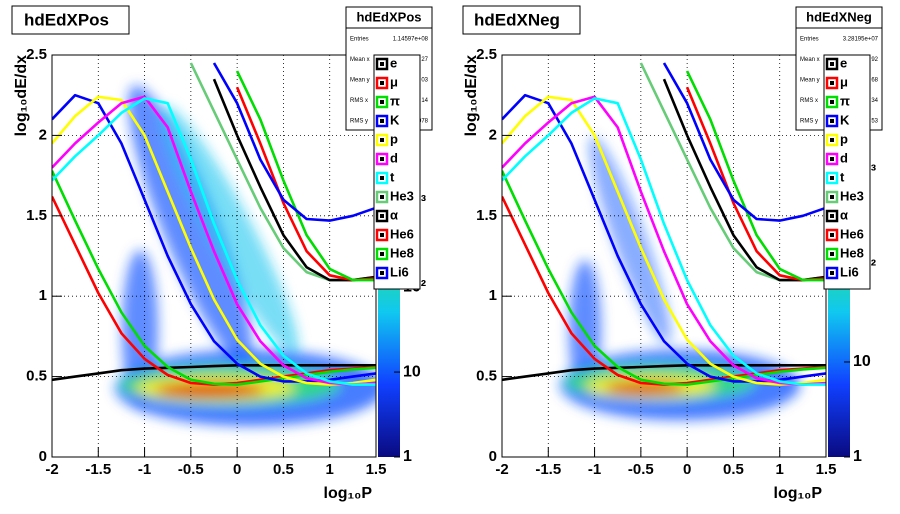 This screenshot has height=514, width=900. What do you see at coordinates (402, 195) in the screenshot?
I see `legend-label: He3` at bounding box center [402, 195].